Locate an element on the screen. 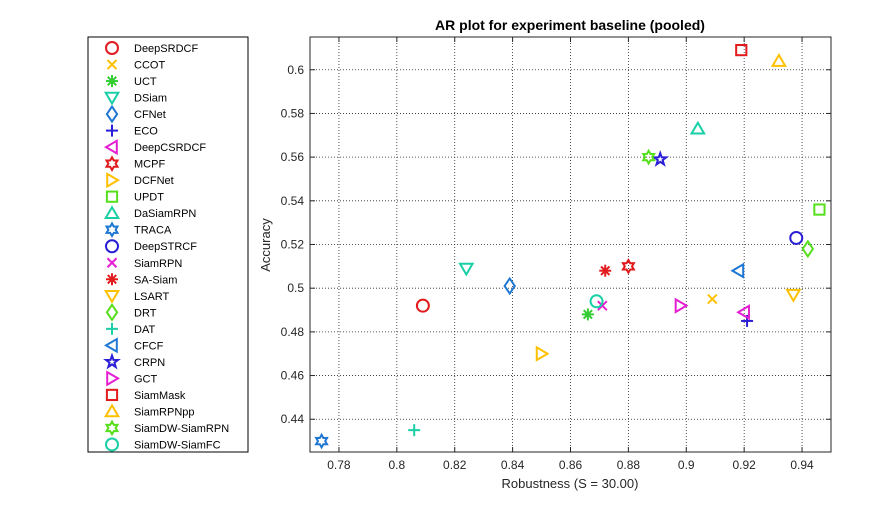  legend-label-dasiamrpn: DaSiamRPN is located at coordinates (165, 214).